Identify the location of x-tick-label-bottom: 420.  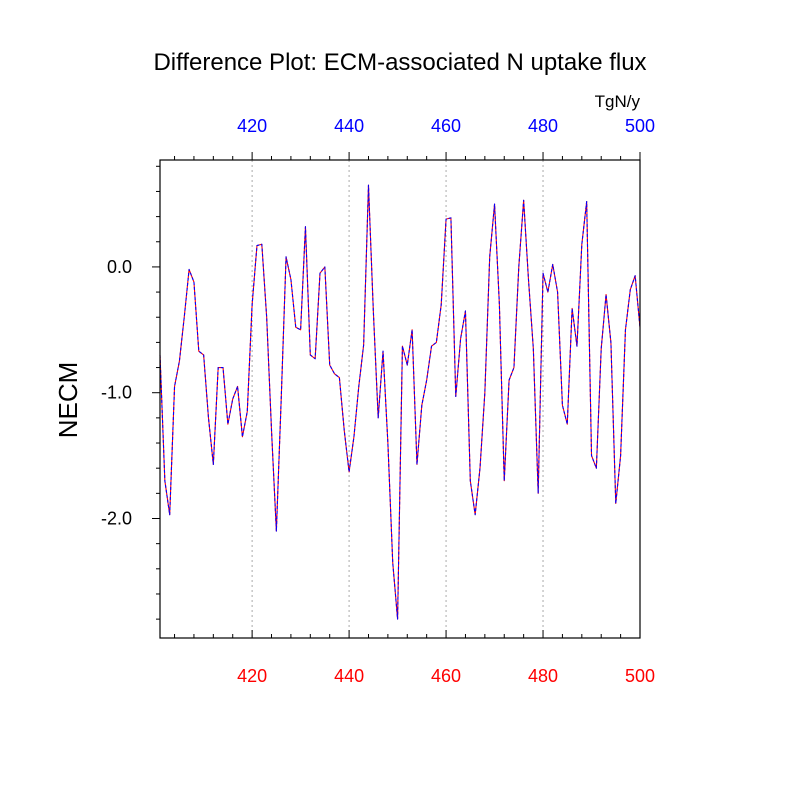
(252, 676).